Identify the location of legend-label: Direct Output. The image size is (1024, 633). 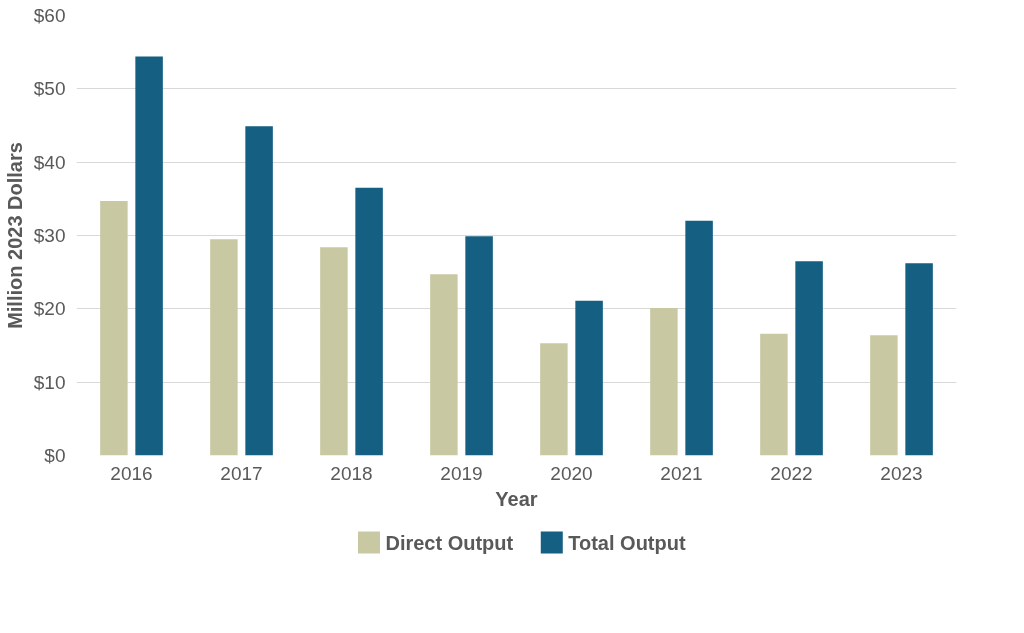
(449, 542).